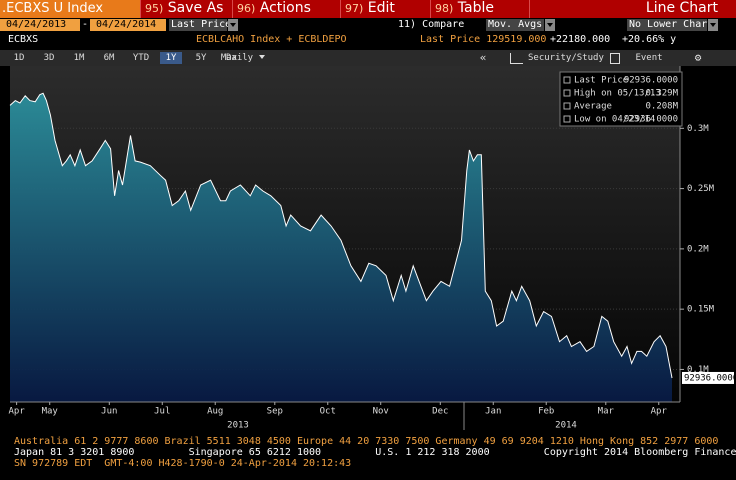  Describe the element at coordinates (515, 25) in the screenshot. I see `mov-avgs: Mov. Avgs` at that location.